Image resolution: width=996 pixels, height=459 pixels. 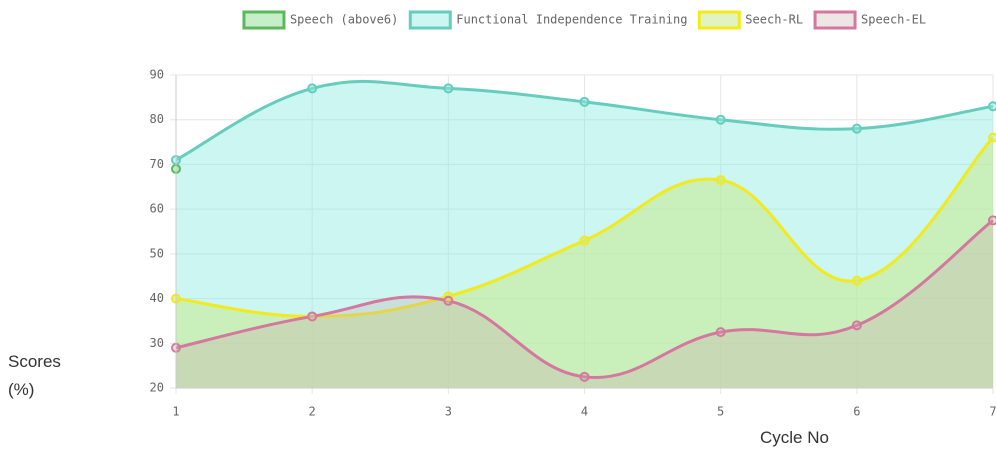 I want to click on legend-label: Speech-EL, so click(x=893, y=20).